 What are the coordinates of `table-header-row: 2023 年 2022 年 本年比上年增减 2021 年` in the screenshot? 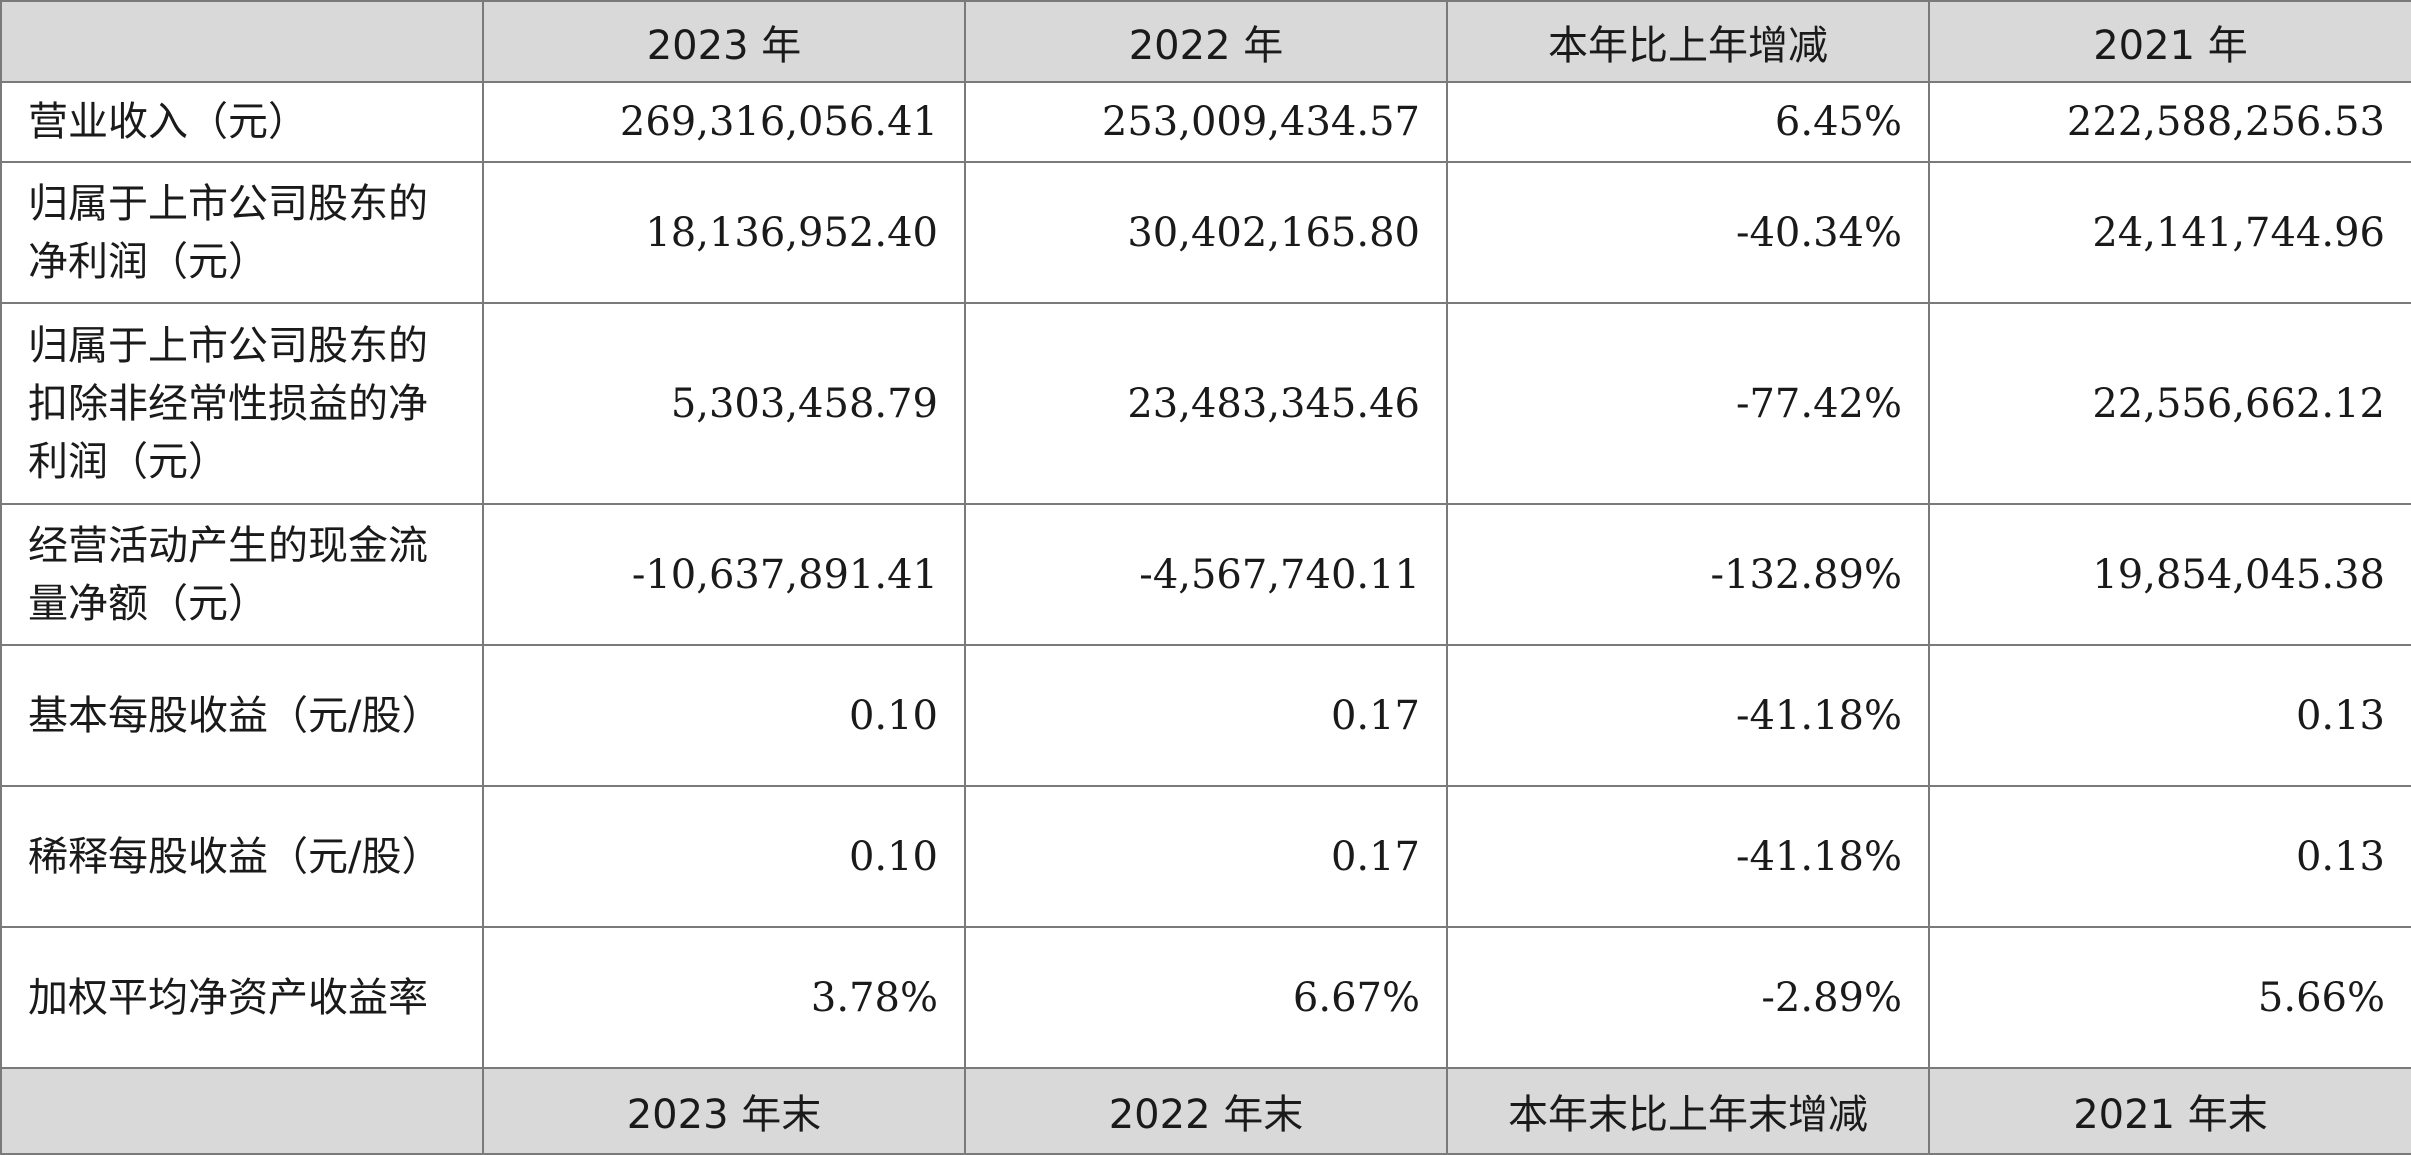 It's located at (1205, 41).